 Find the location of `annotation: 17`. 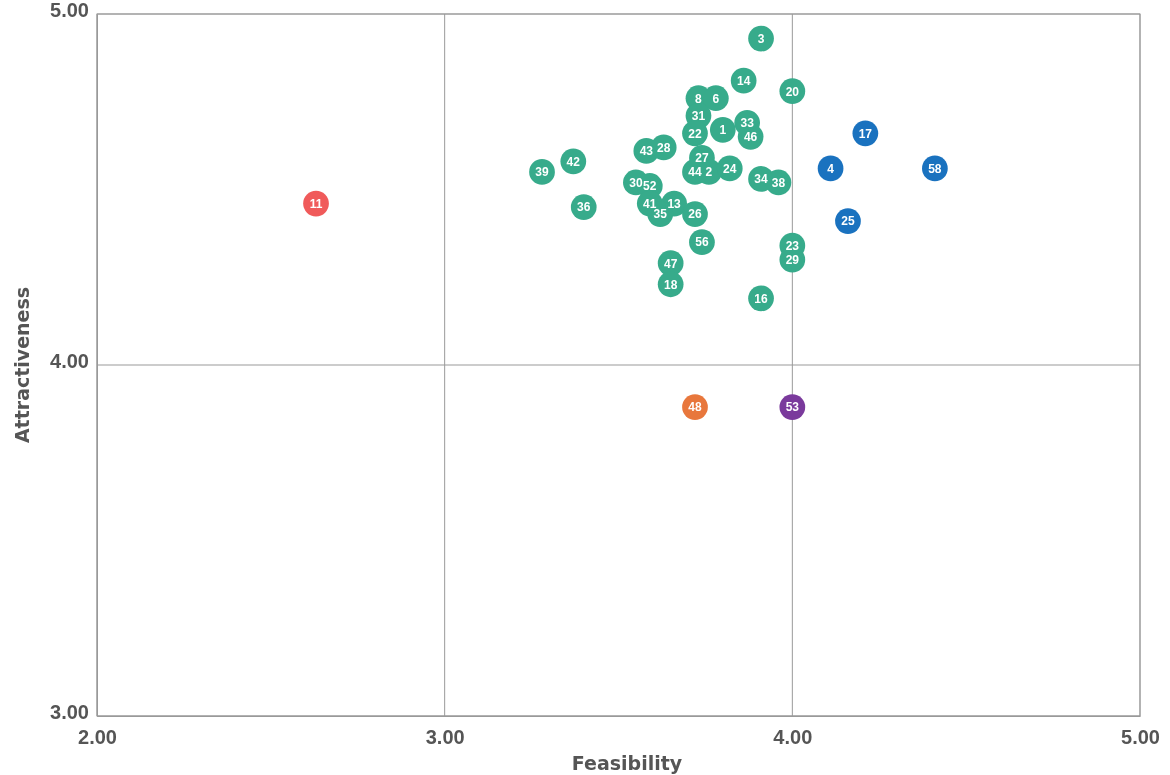

annotation: 17 is located at coordinates (865, 133).